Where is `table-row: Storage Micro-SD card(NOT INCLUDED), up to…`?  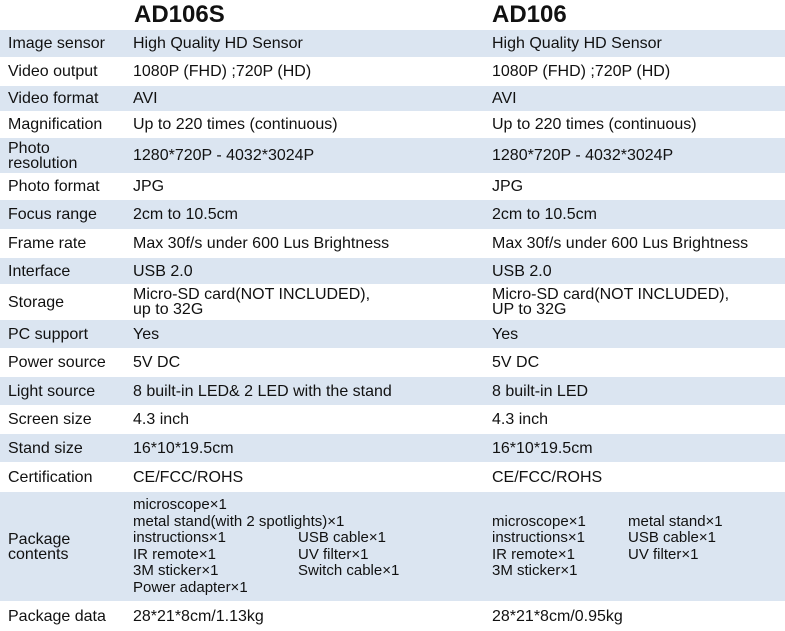 table-row: Storage Micro-SD card(NOT INCLUDED), up to… is located at coordinates (392, 302).